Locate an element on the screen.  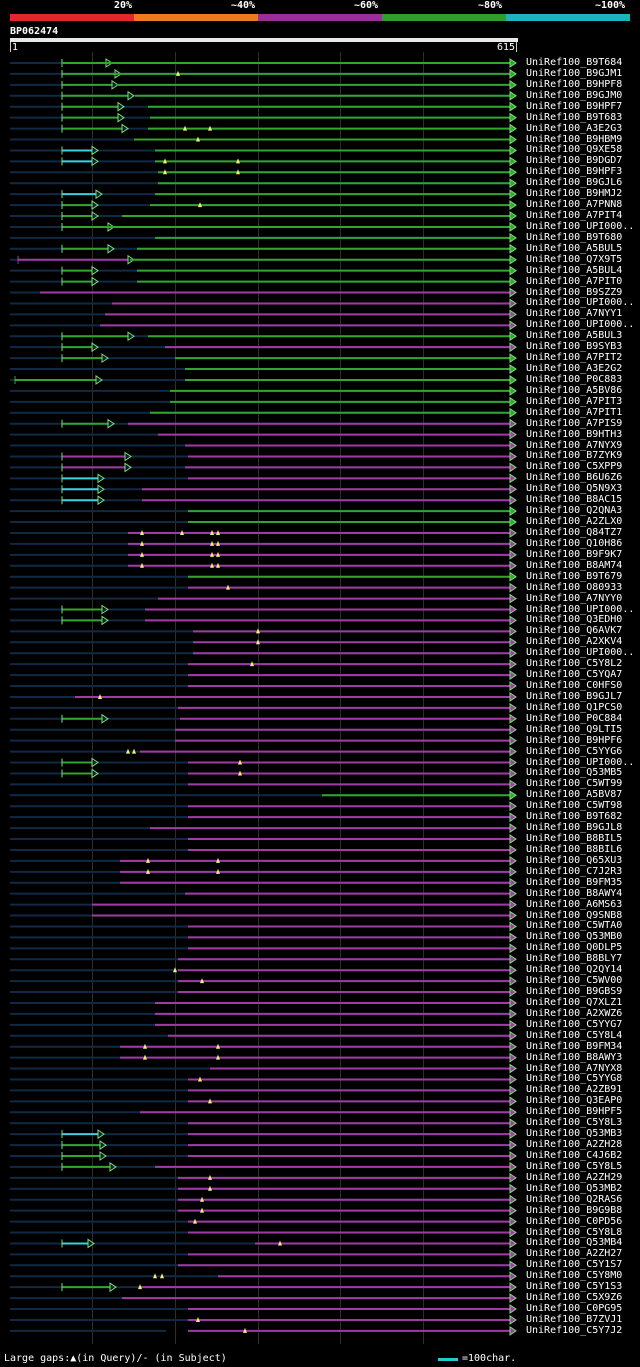
hit-label: UniRef100_C5Y8L8 is located at coordinates (574, 1232).